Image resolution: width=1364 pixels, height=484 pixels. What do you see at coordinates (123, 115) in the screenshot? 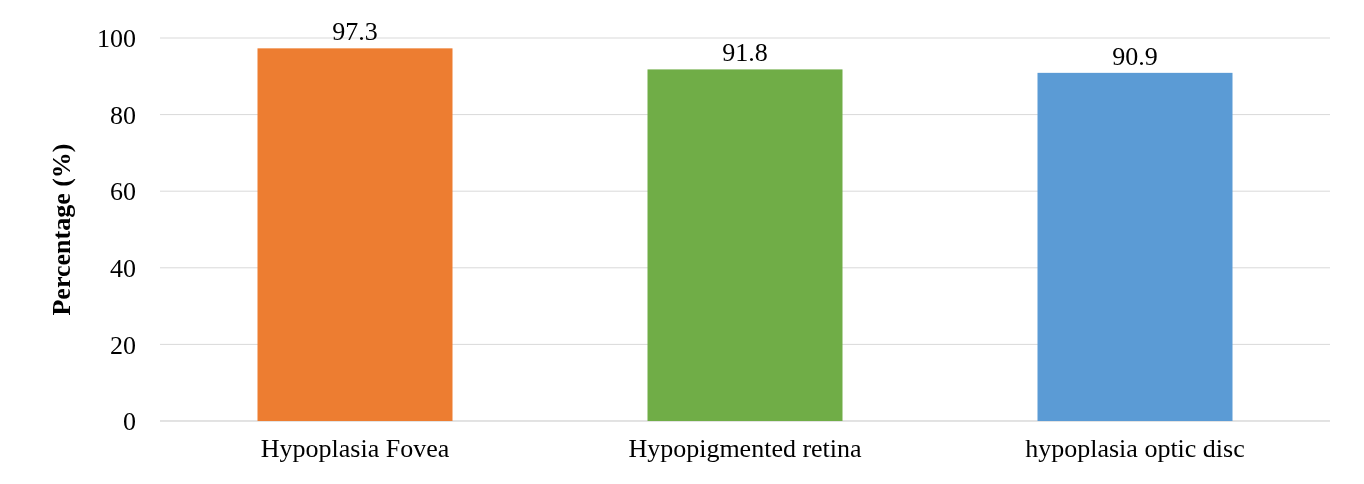
I see `y-tick-label: 80` at bounding box center [123, 115].